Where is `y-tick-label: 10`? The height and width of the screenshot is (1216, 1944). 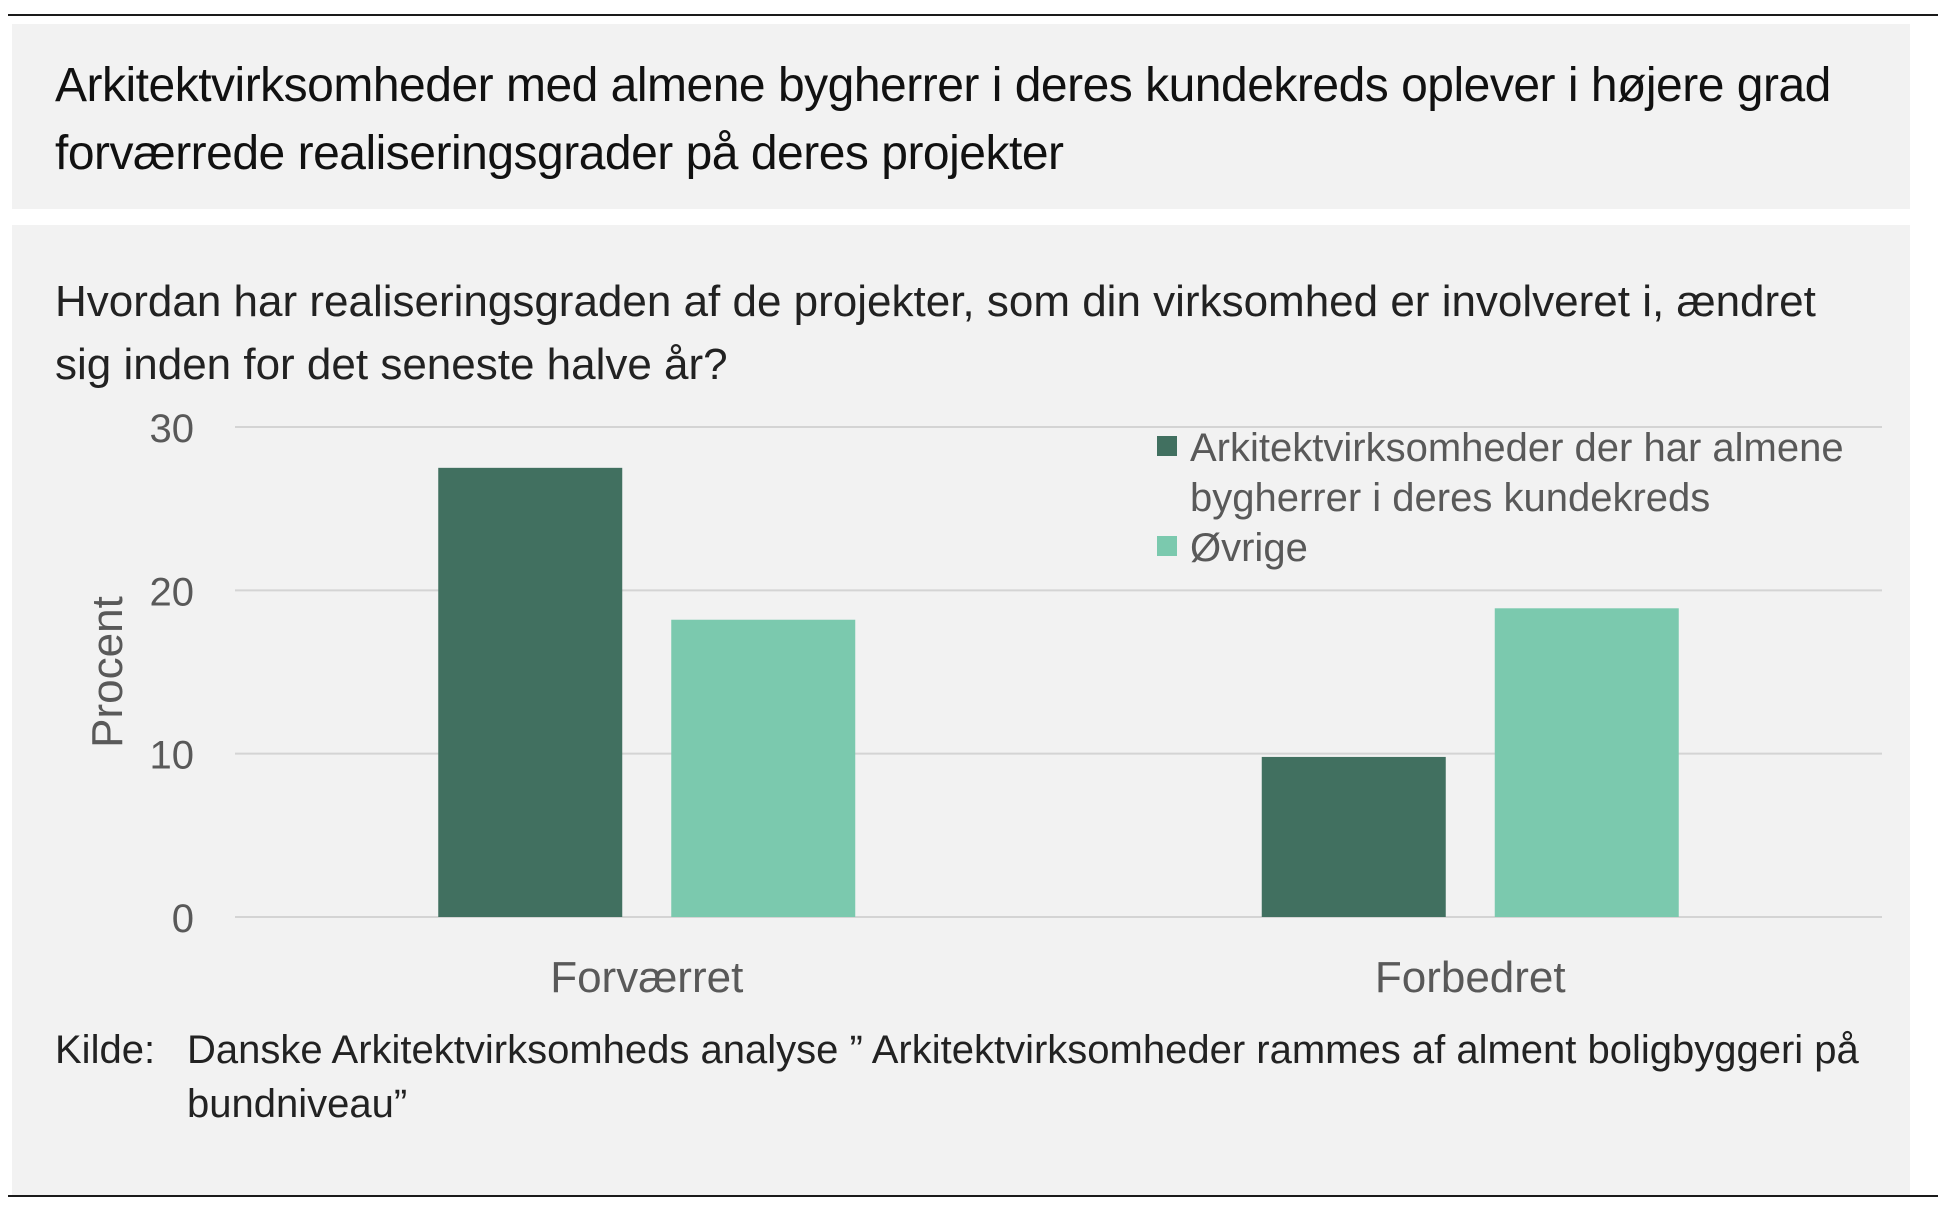 y-tick-label: 10 is located at coordinates (172, 756).